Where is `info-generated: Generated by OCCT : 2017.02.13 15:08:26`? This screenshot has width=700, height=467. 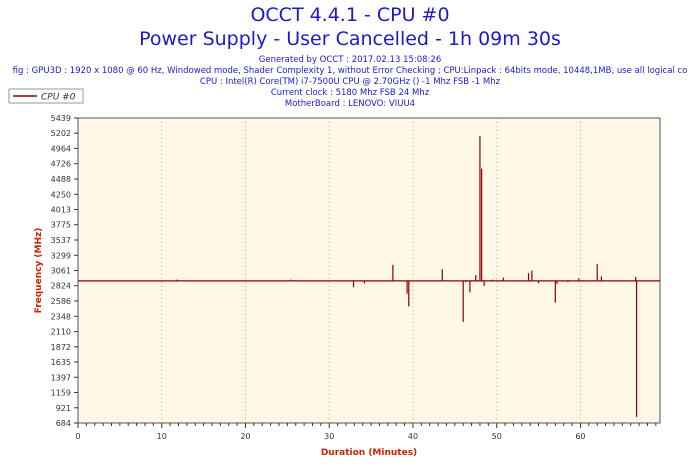
info-generated: Generated by OCCT : 2017.02.13 15:08:26 is located at coordinates (350, 60).